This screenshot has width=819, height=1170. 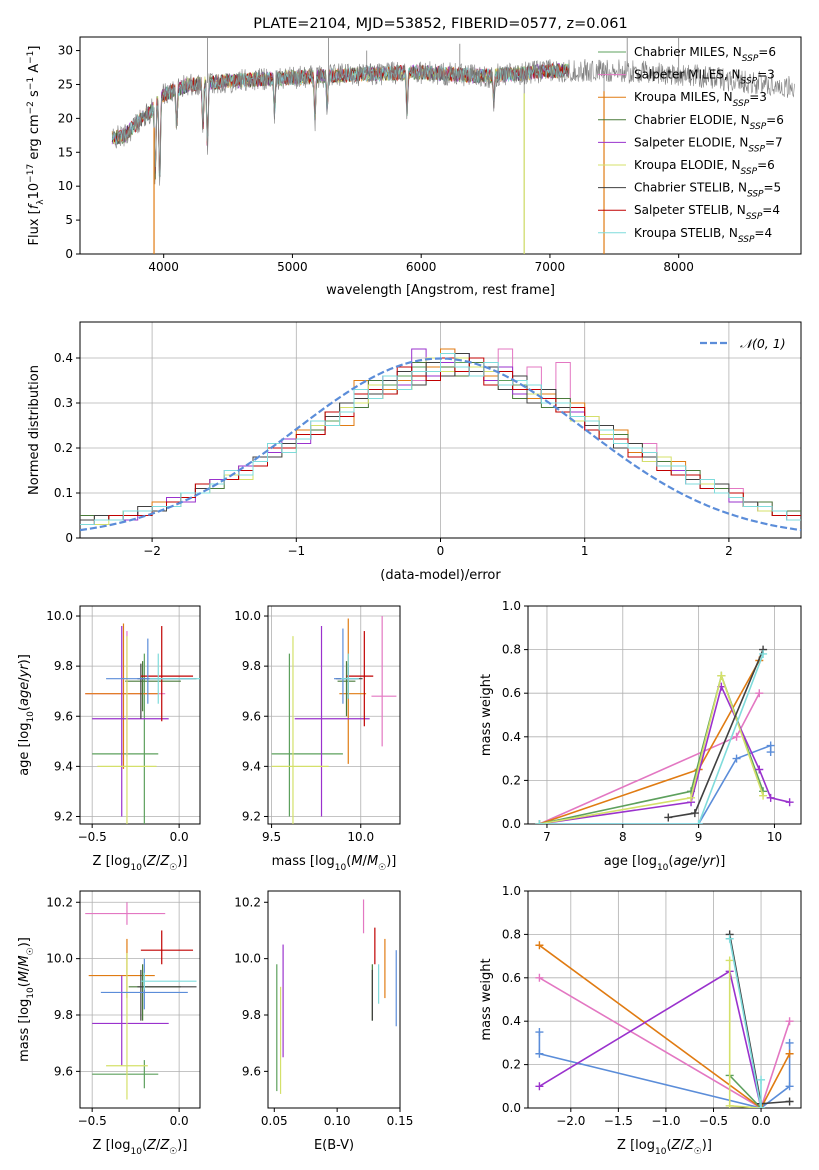 I want to click on text-segment: 10, so click(x=34, y=191).